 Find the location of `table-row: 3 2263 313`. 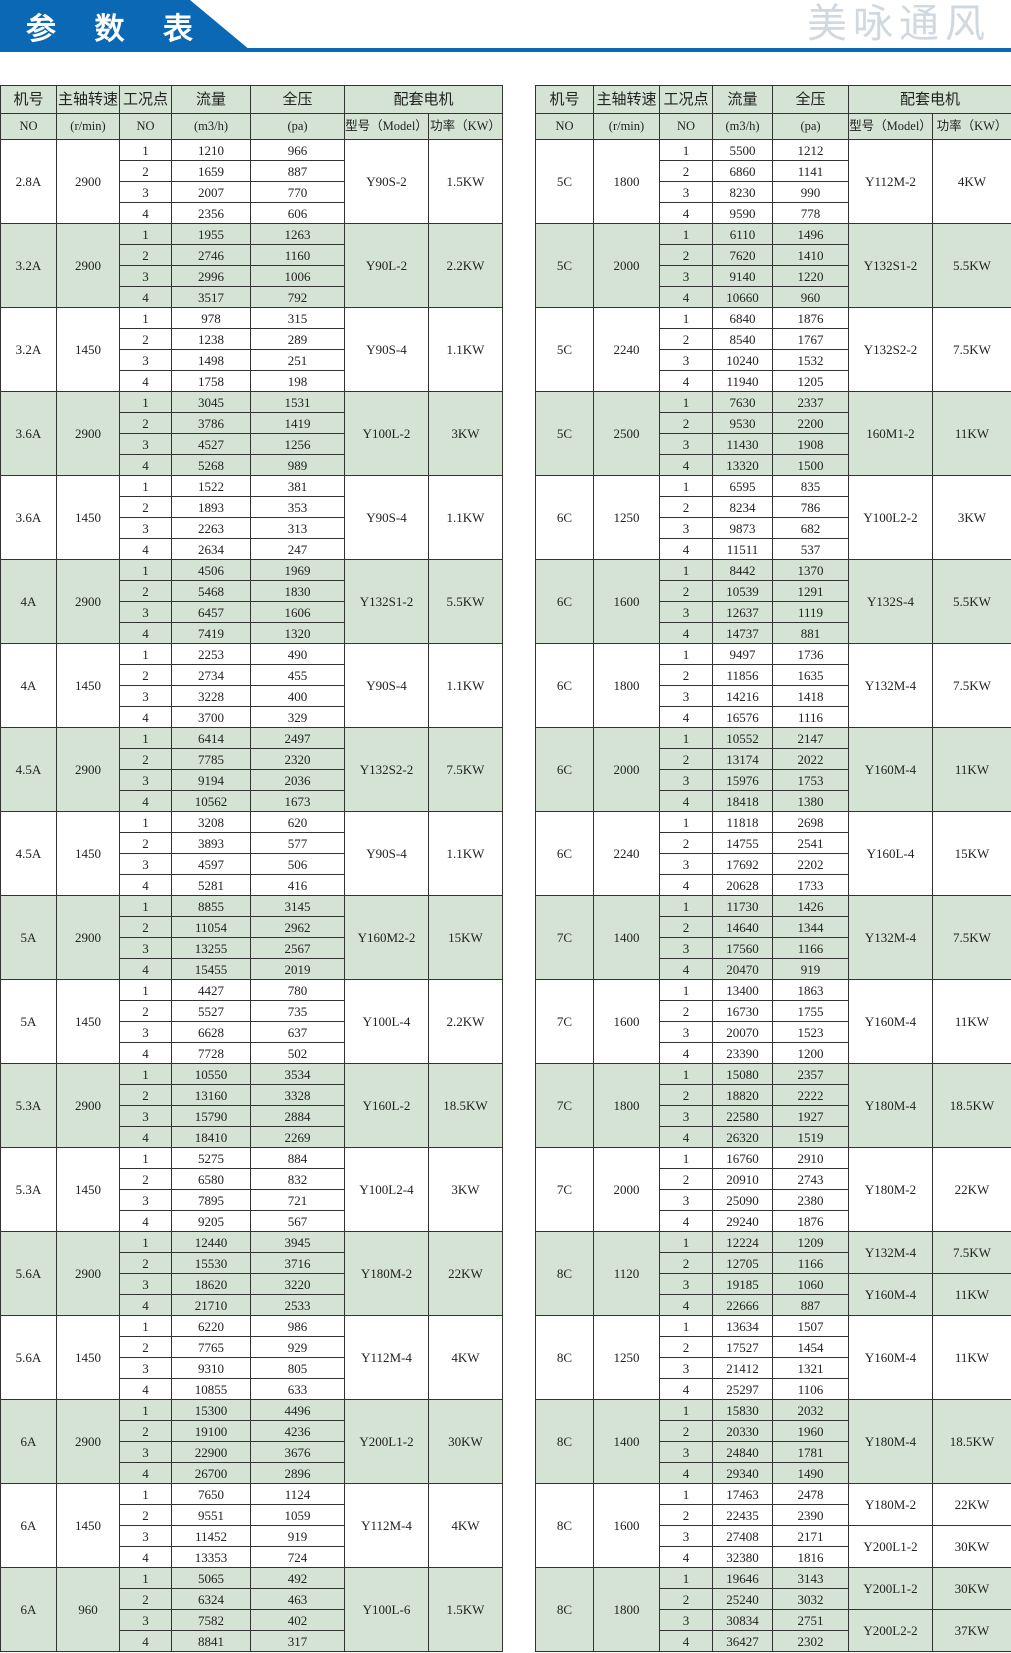

table-row: 3 2263 313 is located at coordinates (252, 528).